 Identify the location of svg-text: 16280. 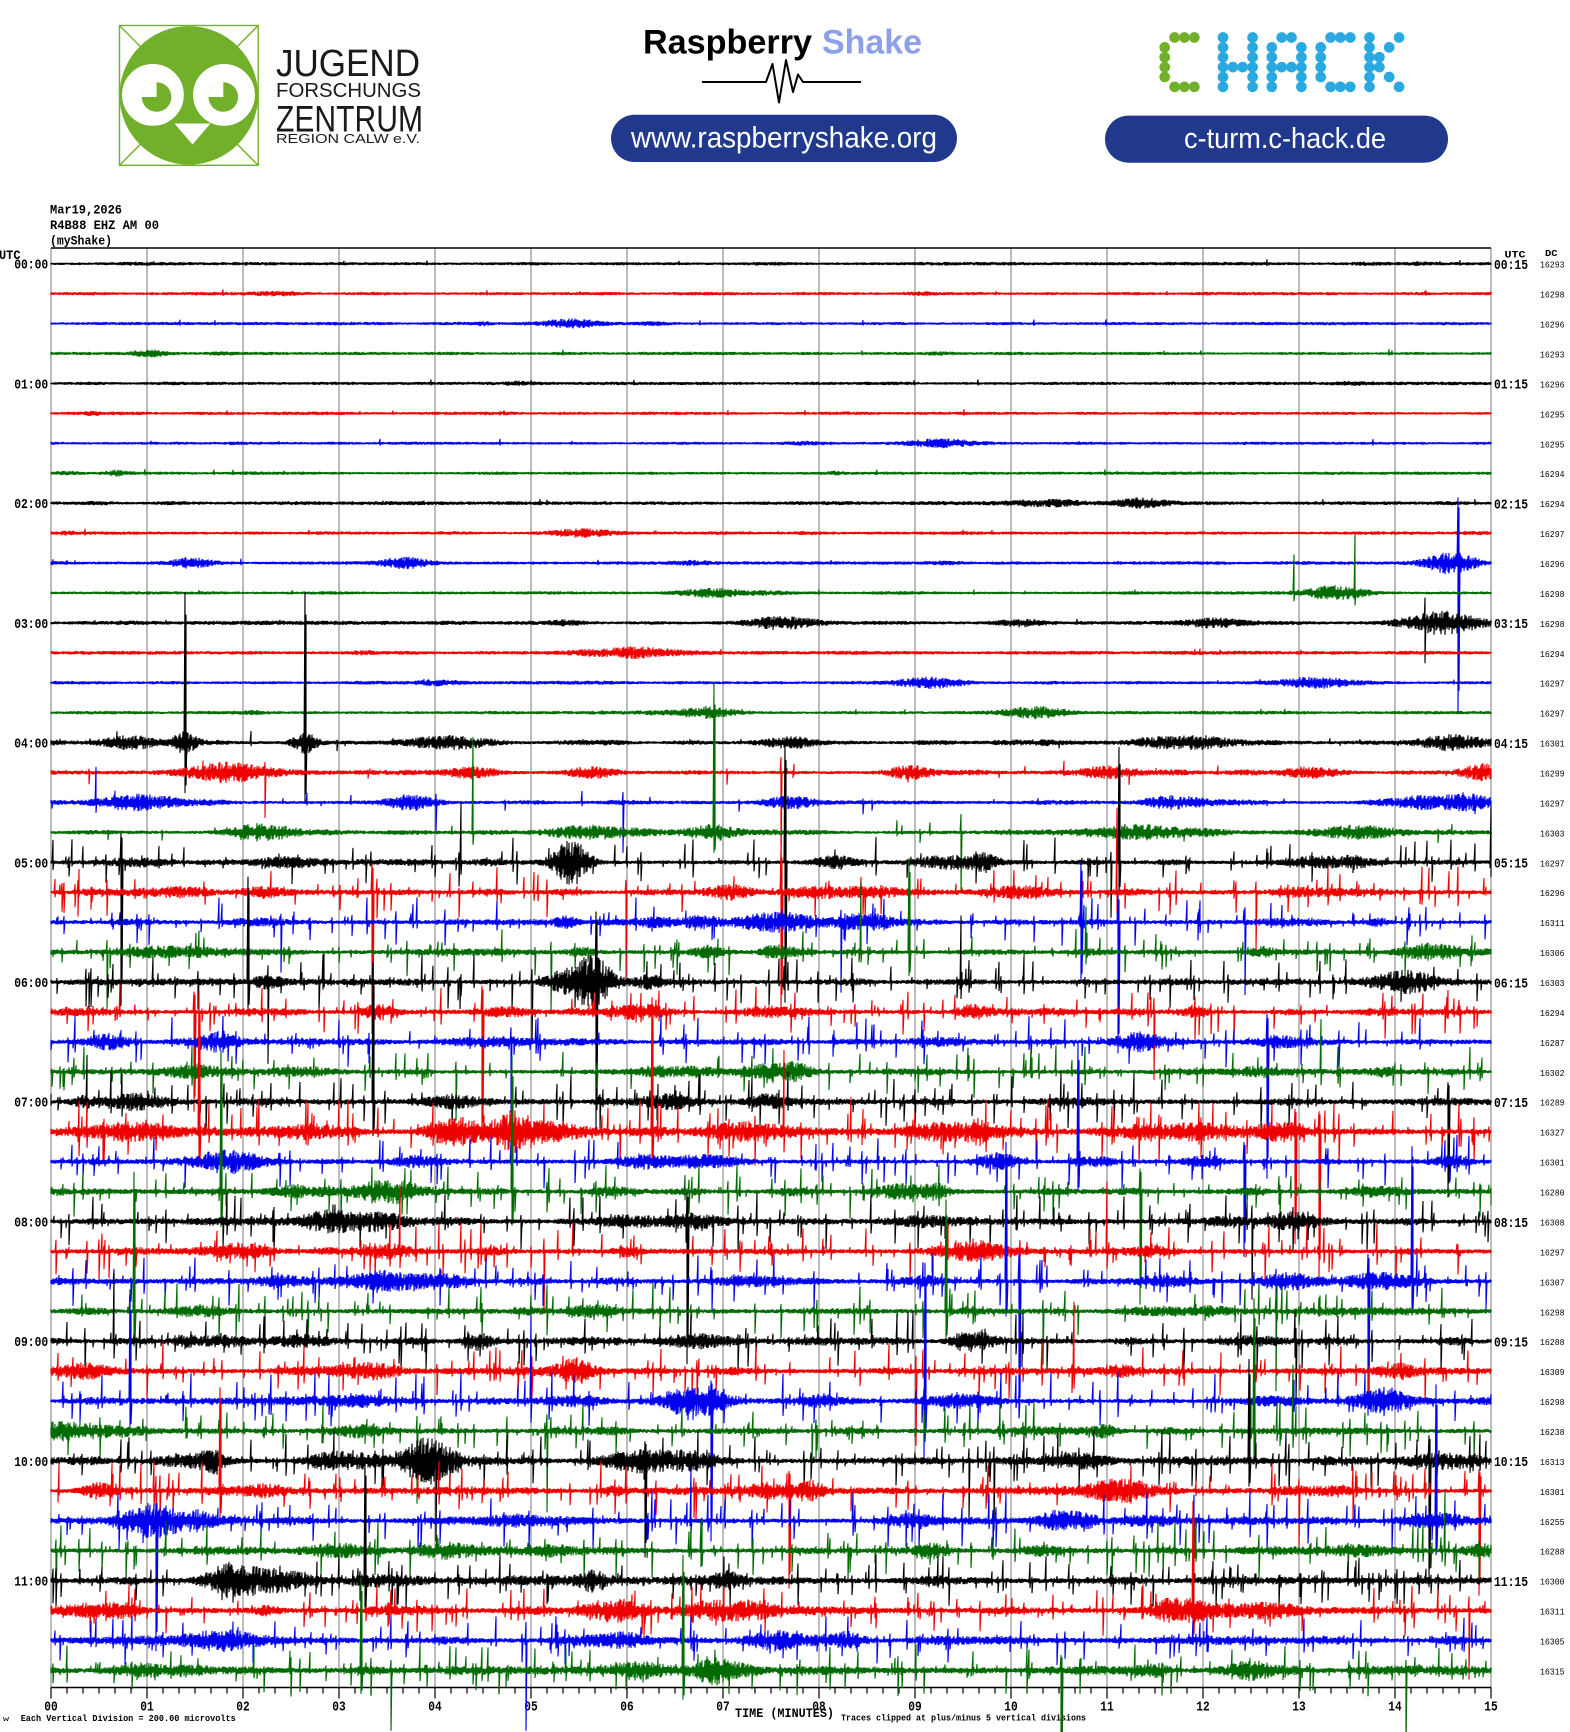
(1552, 1193).